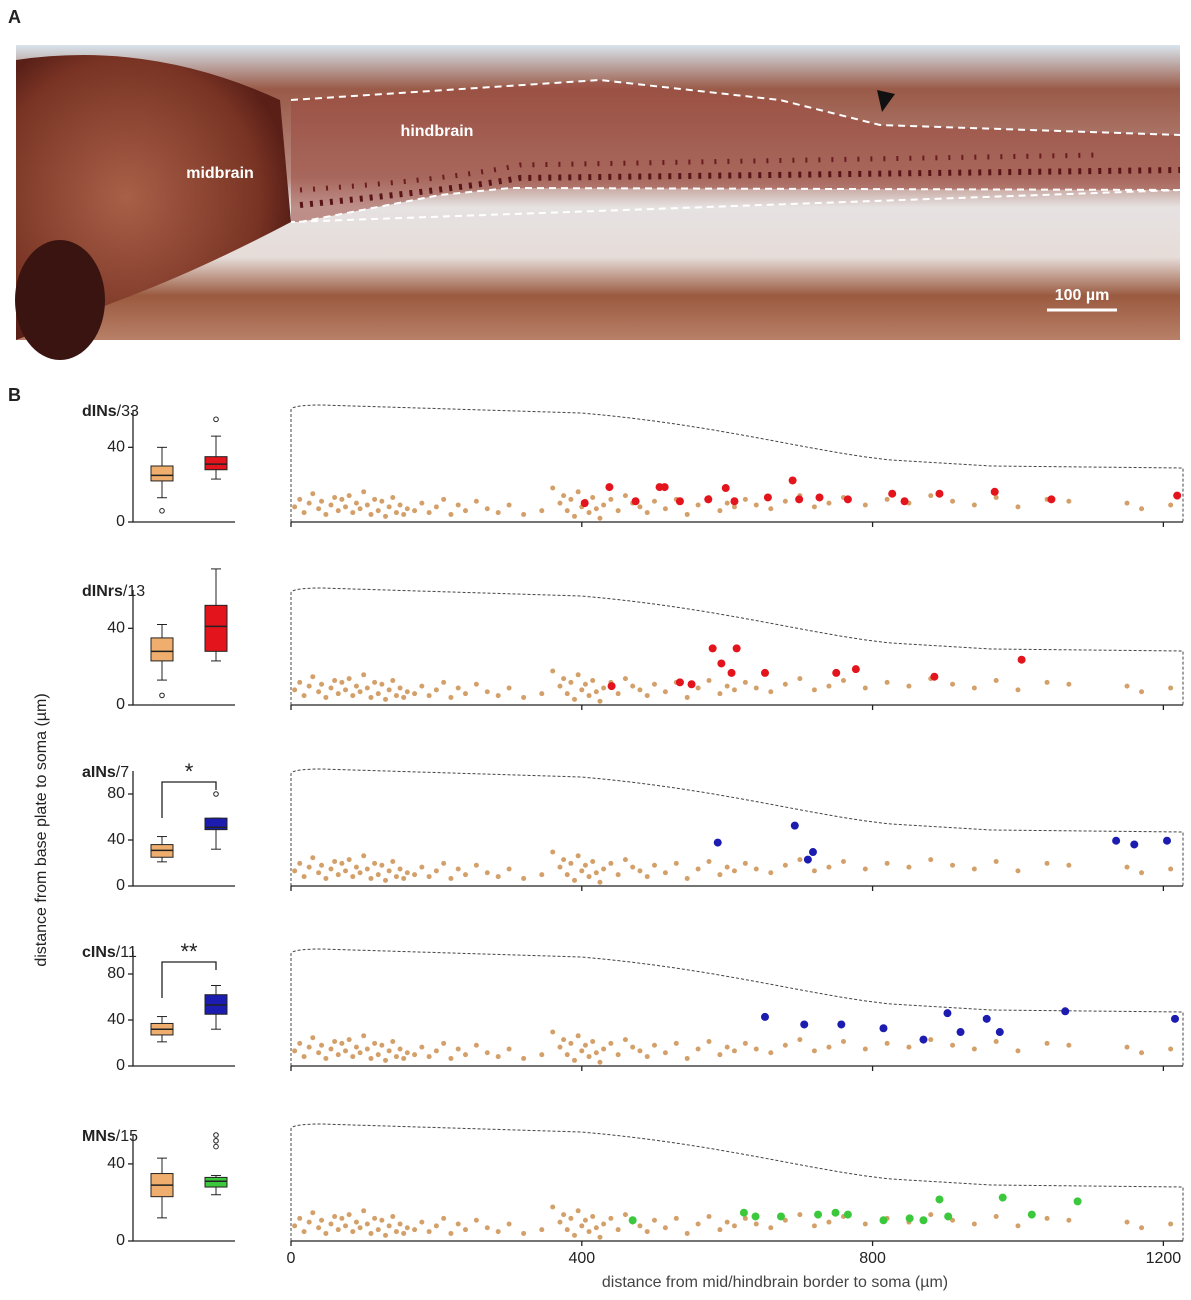  I want to click on type-count: /33, so click(128, 411).